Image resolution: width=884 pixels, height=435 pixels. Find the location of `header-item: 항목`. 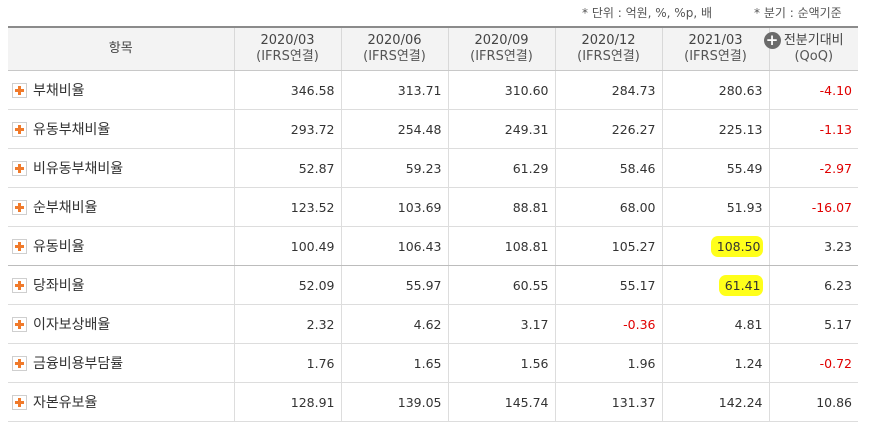

header-item: 항목 is located at coordinates (121, 49).